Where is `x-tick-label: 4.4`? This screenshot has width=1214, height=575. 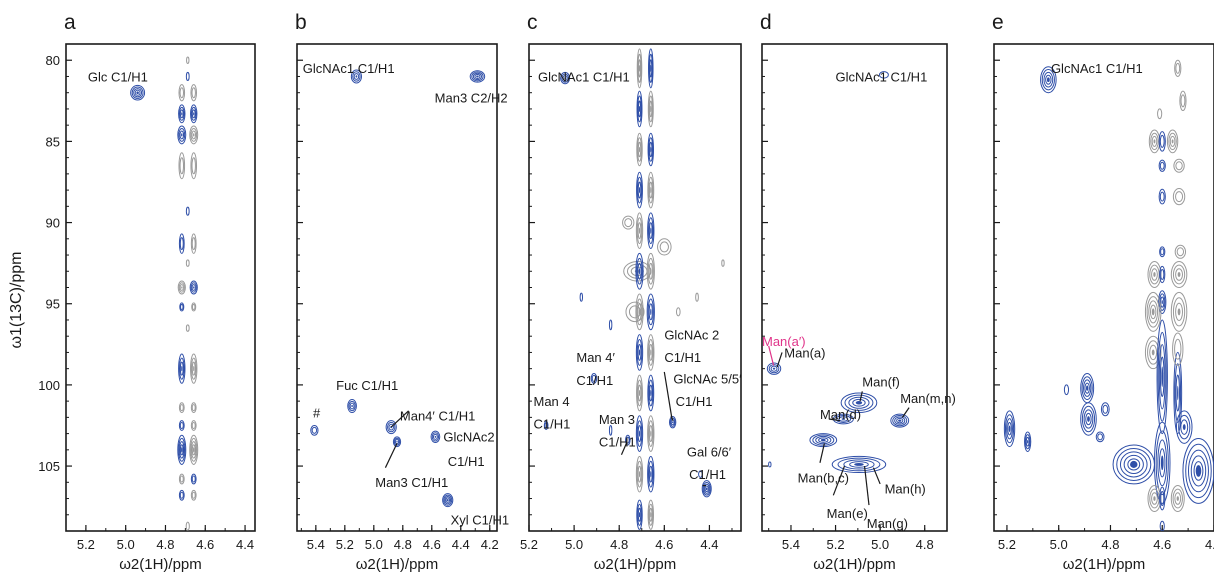 x-tick-label: 4.4 is located at coordinates (245, 544).